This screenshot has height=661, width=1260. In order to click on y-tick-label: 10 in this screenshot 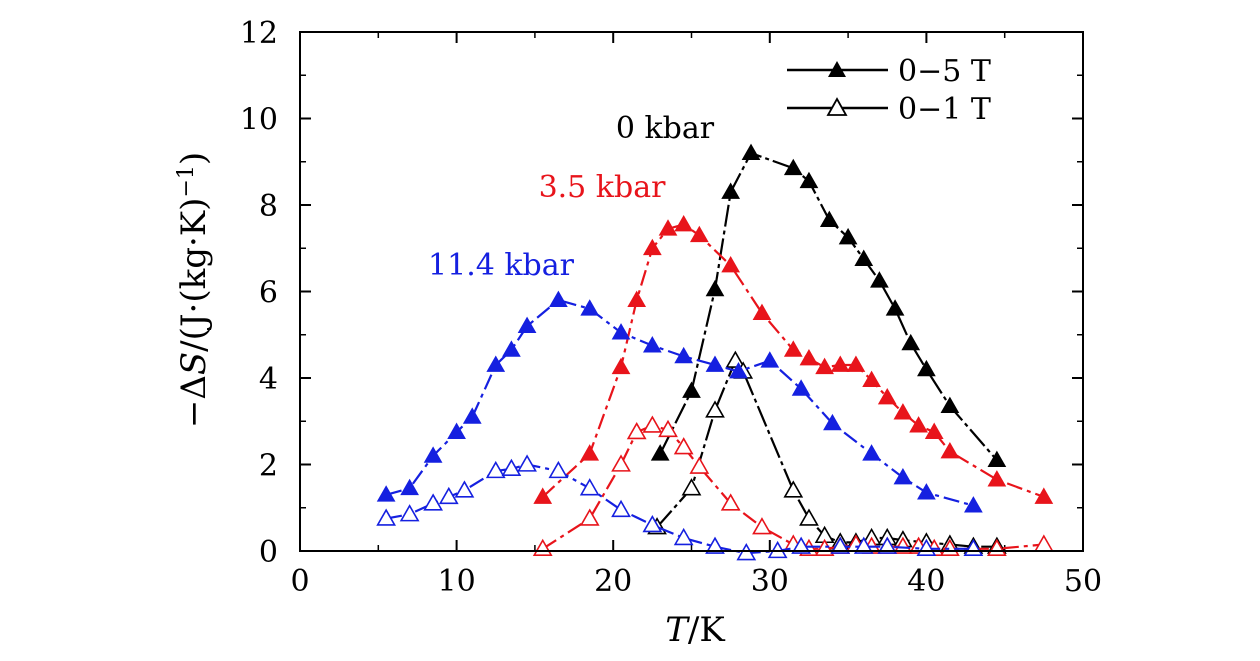, I will do `click(259, 120)`.